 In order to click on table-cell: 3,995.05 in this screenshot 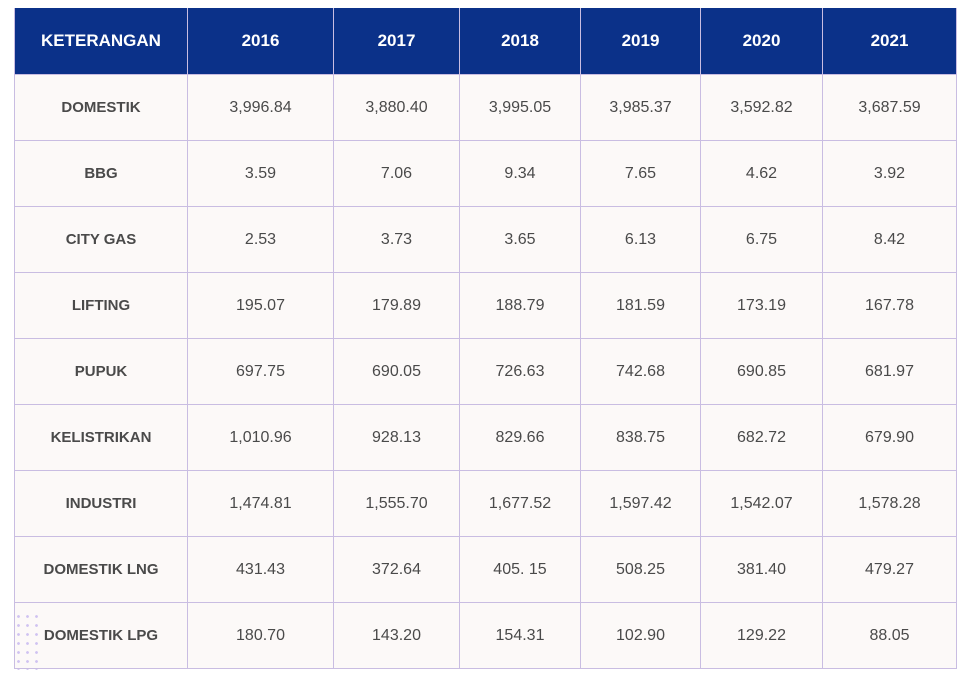, I will do `click(520, 107)`.